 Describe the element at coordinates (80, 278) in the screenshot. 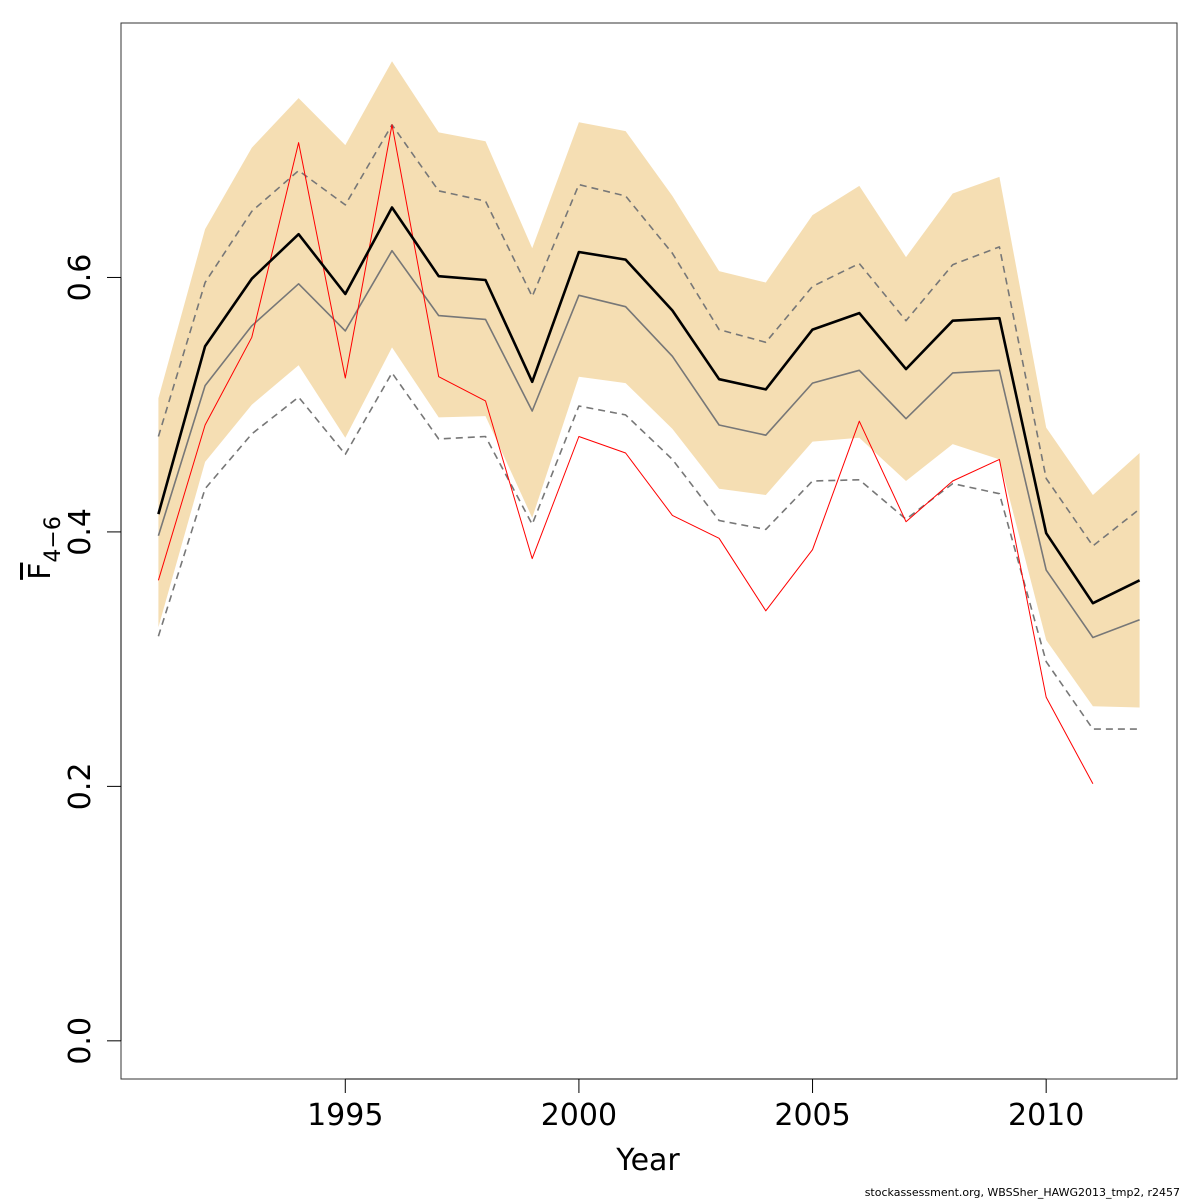

I see `y-tick-label: 0.6` at that location.